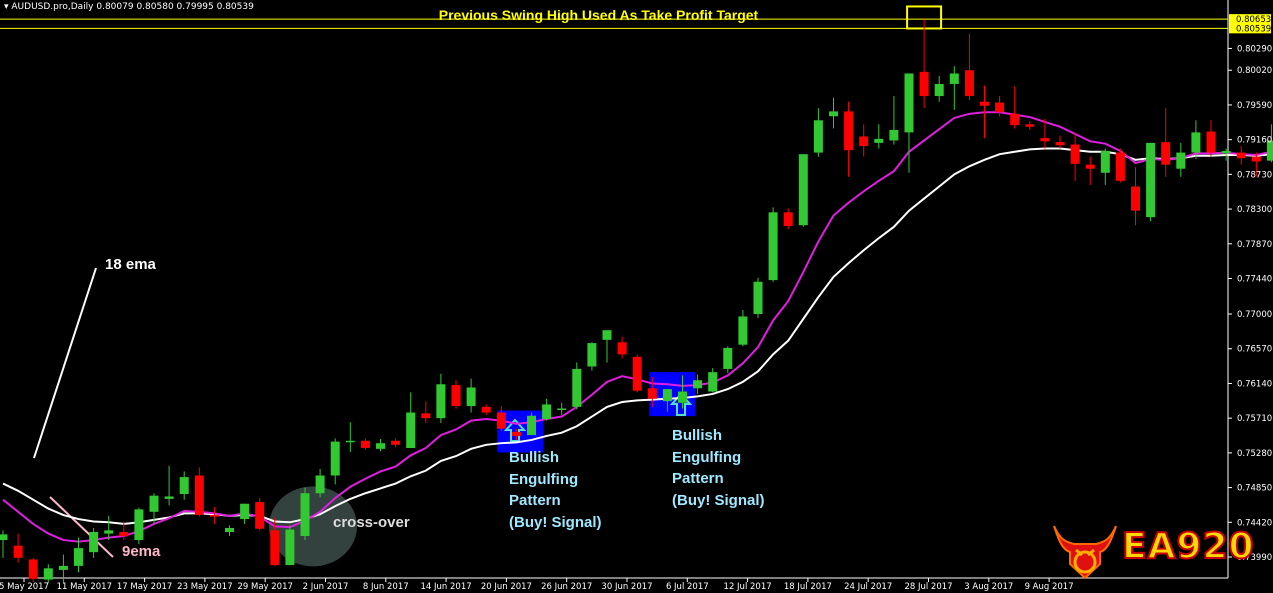 This screenshot has height=593, width=1273. I want to click on x-tick-label: 9 Aug 2017, so click(1049, 587).